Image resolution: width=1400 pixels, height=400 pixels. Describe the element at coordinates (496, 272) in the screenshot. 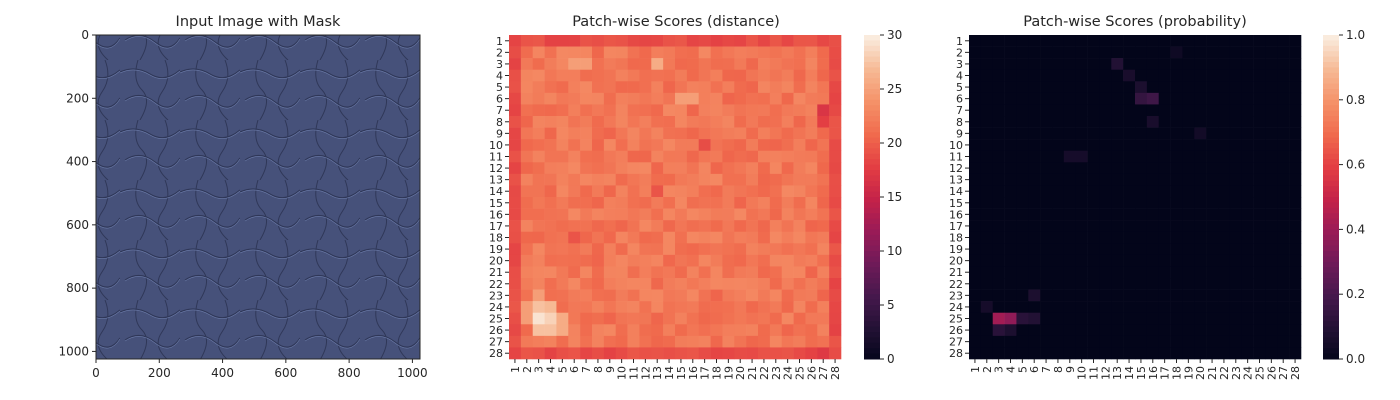

I see `row-tick-label: 21` at that location.